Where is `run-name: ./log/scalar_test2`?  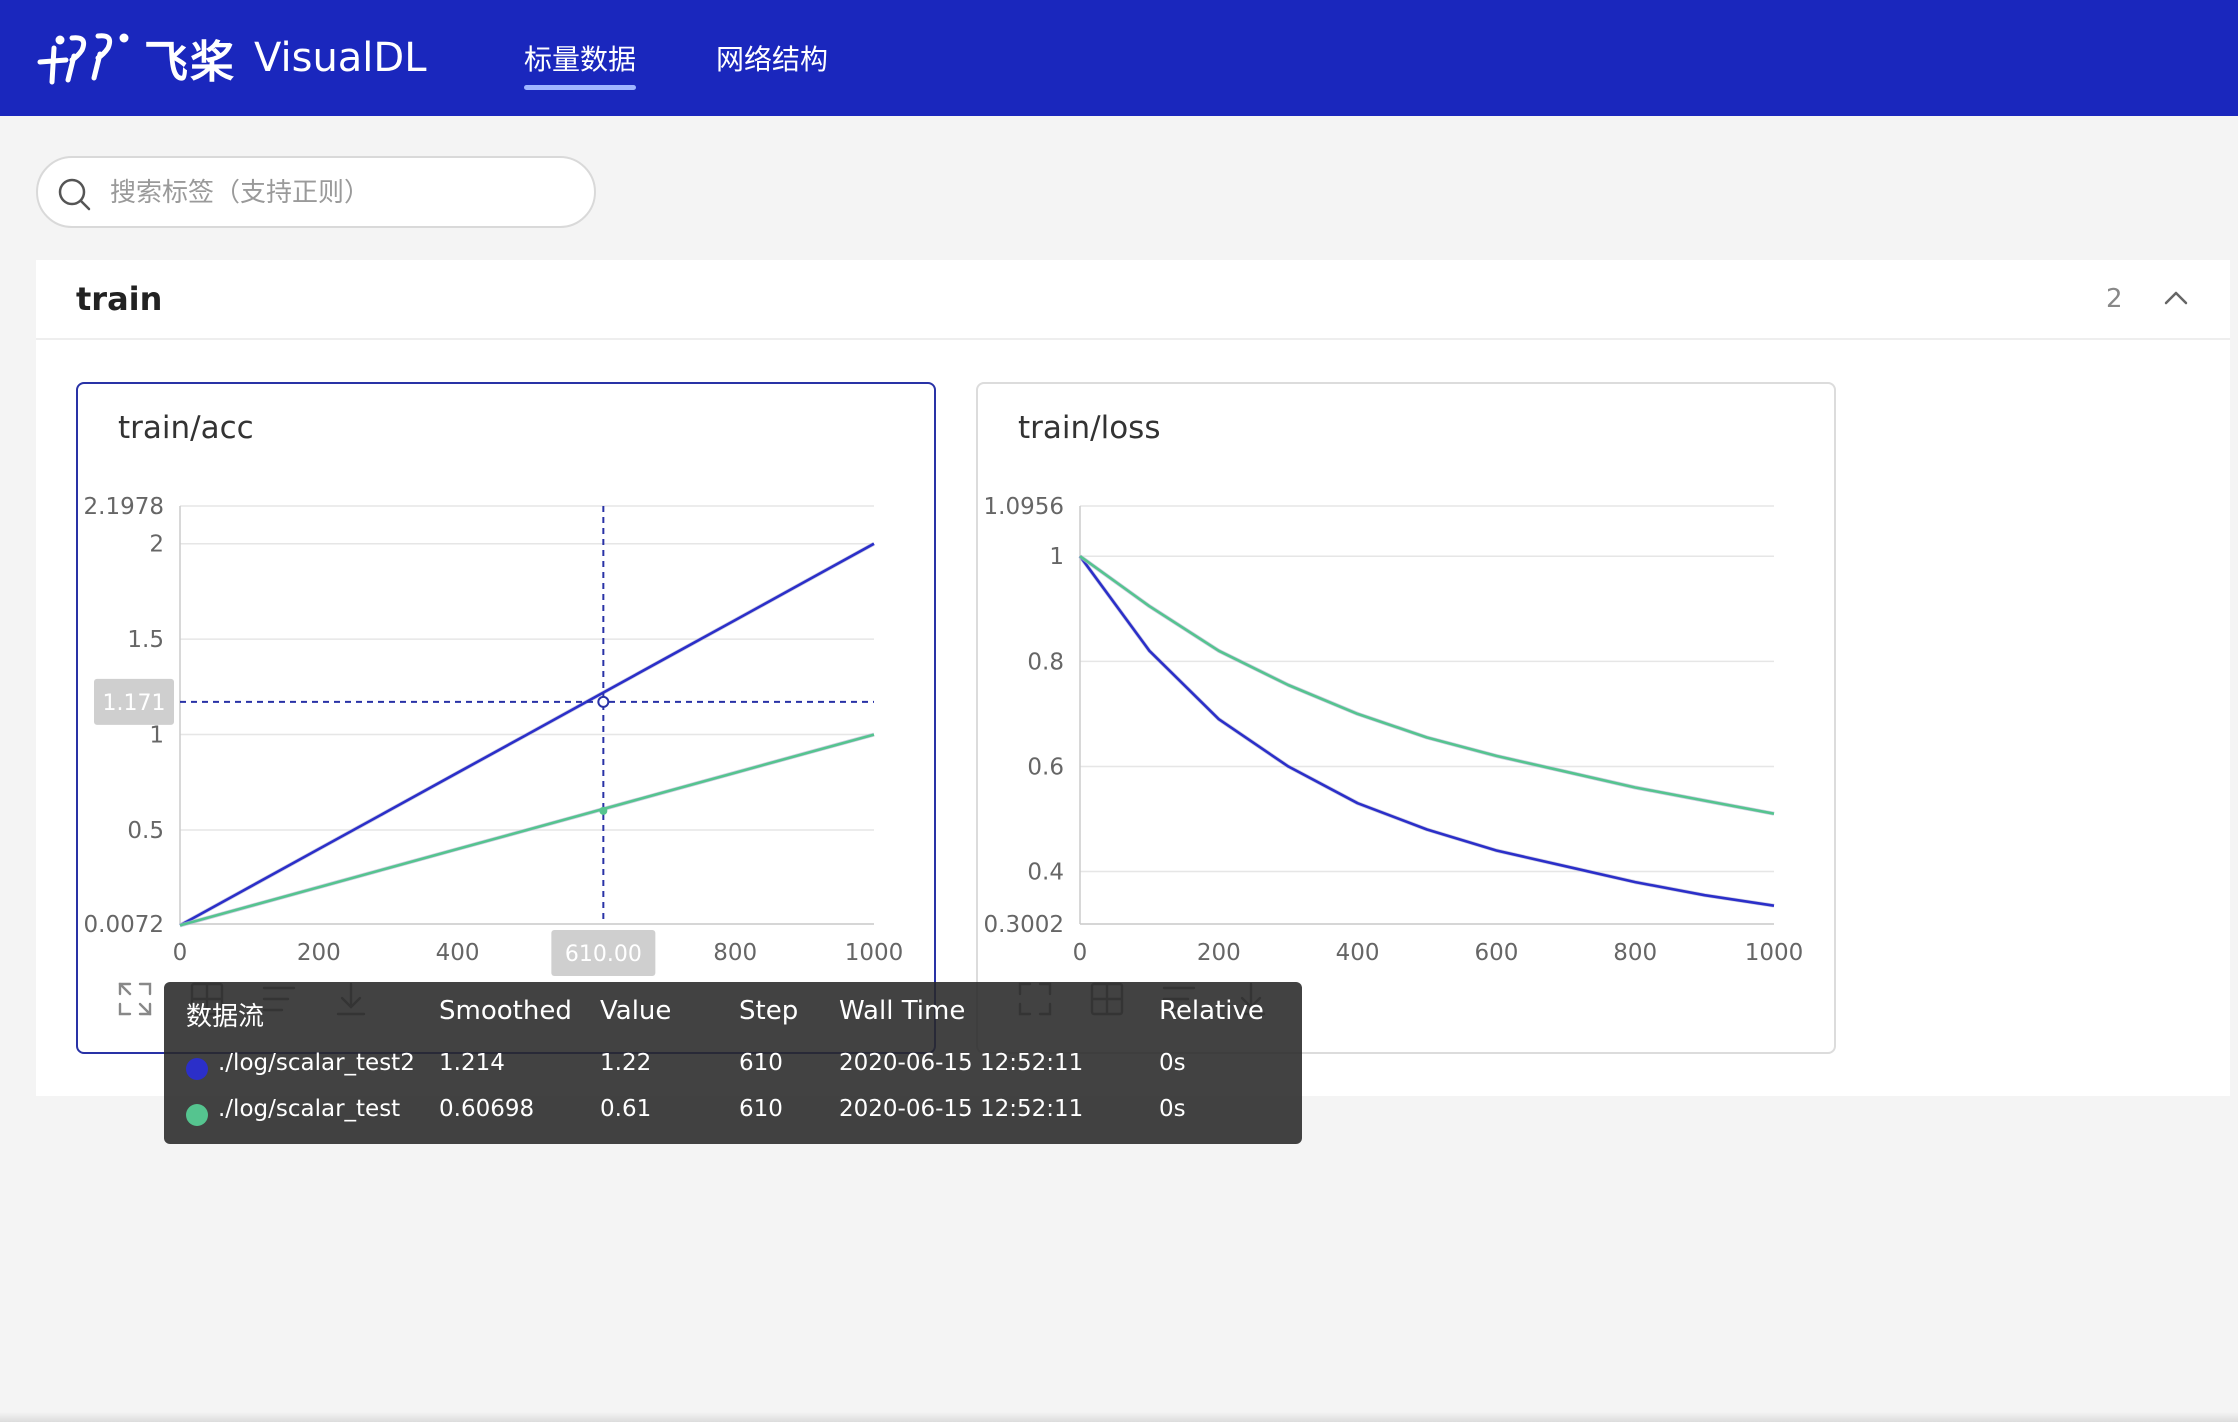
run-name: ./log/scalar_test2 is located at coordinates (316, 1063).